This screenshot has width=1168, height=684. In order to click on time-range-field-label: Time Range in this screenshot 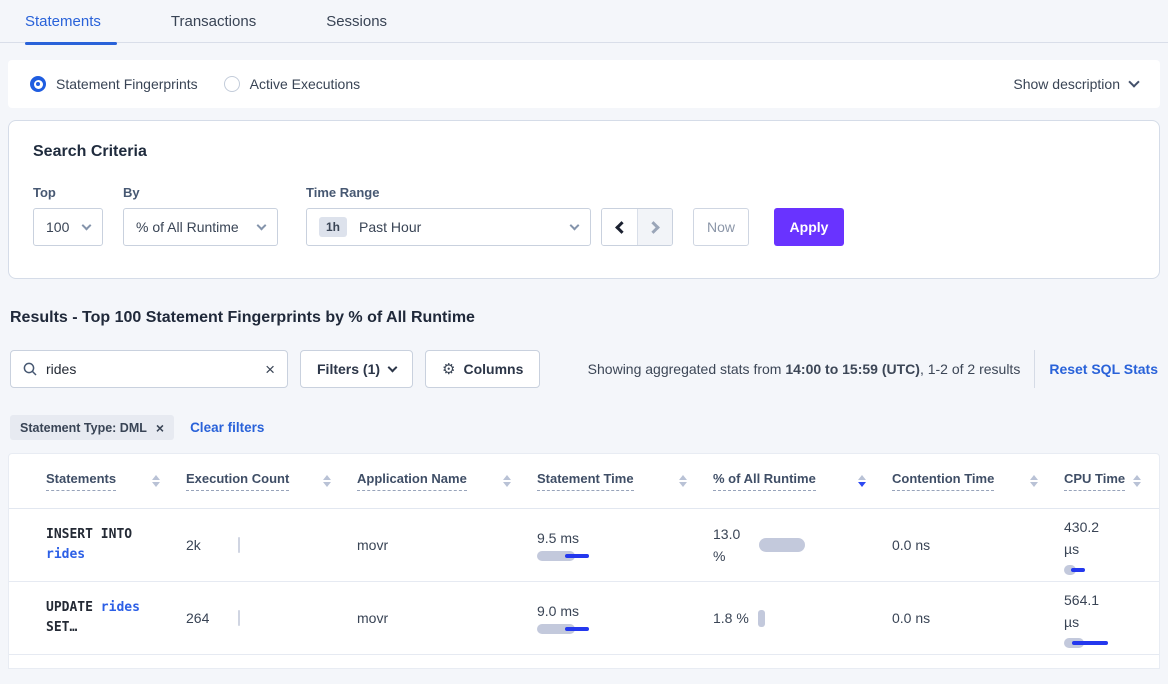, I will do `click(343, 192)`.